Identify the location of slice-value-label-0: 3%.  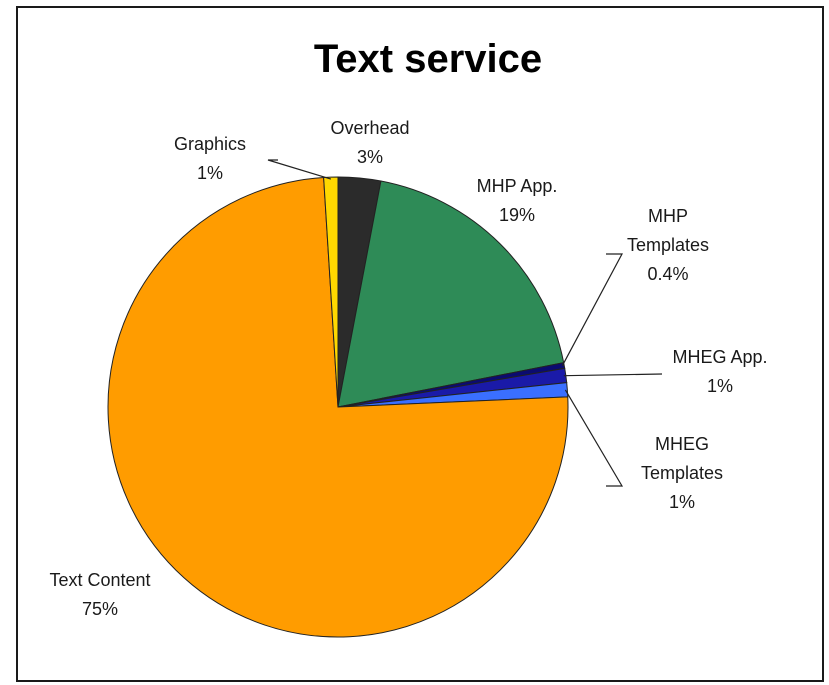
(370, 157).